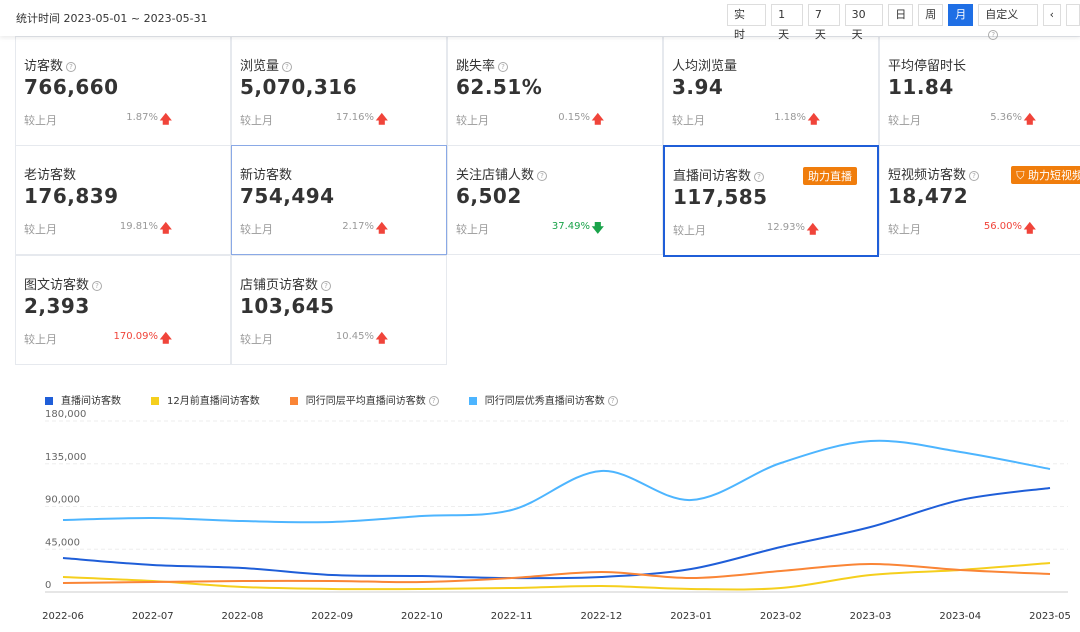 Image resolution: width=1080 pixels, height=632 pixels. I want to click on x-tick-label: 2022-06, so click(63, 616).